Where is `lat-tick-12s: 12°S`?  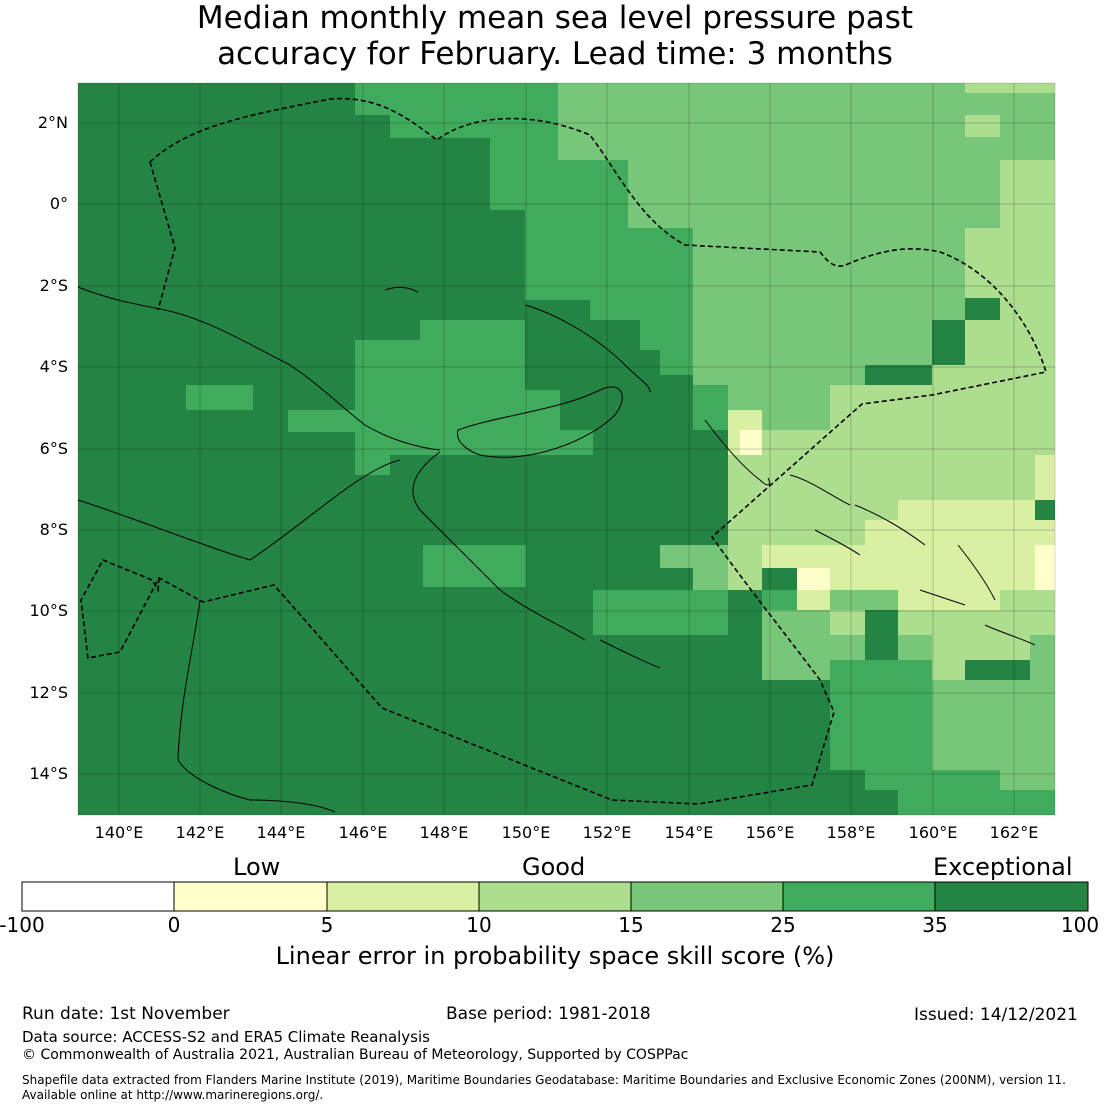
lat-tick-12s: 12°S is located at coordinates (48, 692).